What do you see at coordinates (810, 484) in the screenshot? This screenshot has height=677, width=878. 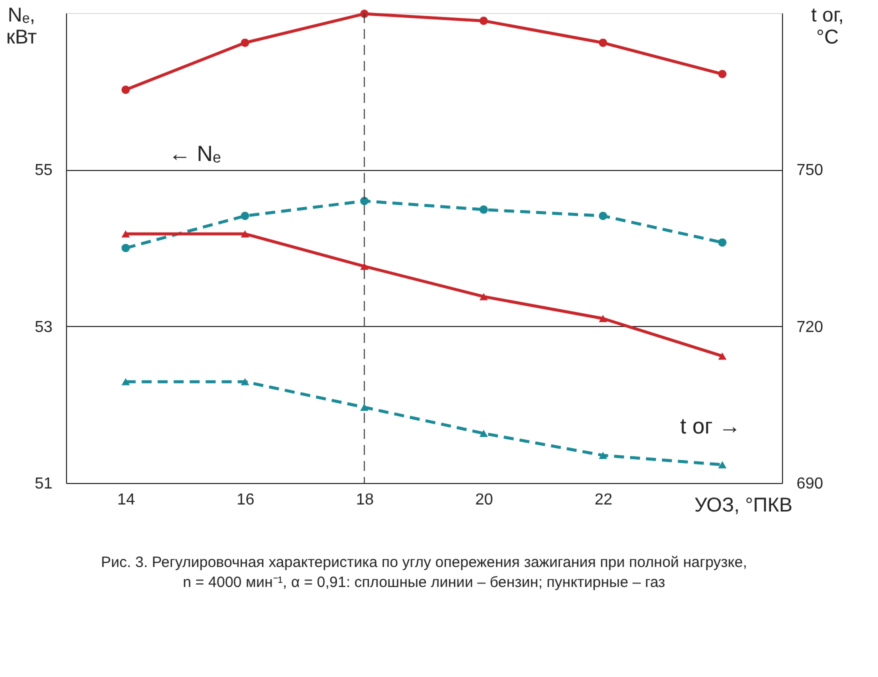 I see `y2-tick-label: 690` at bounding box center [810, 484].